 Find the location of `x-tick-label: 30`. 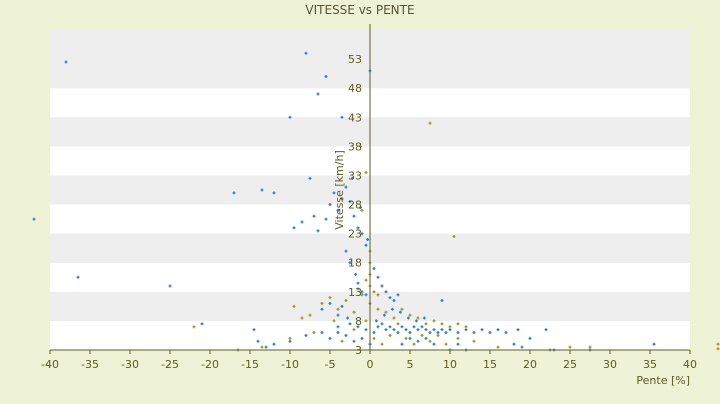

x-tick-label: 30 is located at coordinates (610, 364).